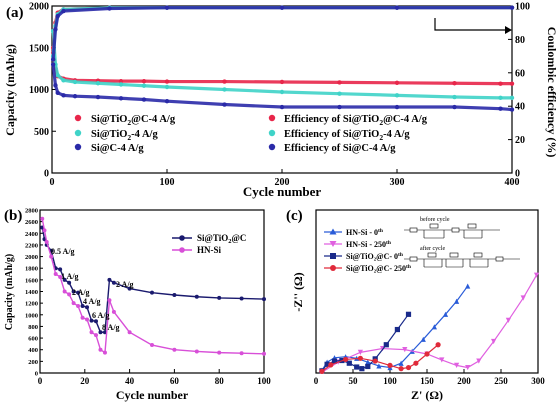 The height and width of the screenshot is (409, 556). Describe the element at coordinates (374, 256) in the screenshot. I see `legend-c-label-2: Si@TiO₂@C- 0th` at that location.